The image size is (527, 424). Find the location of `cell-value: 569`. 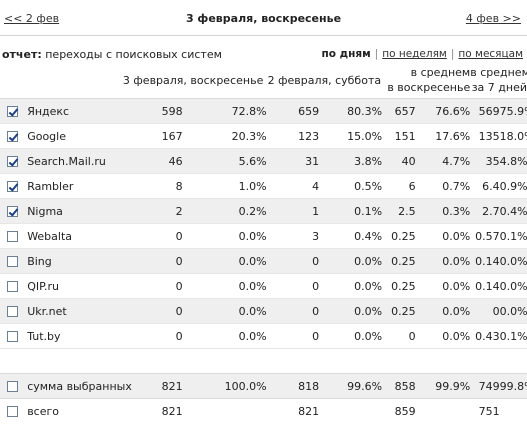

cell-value: 569 is located at coordinates (485, 111).